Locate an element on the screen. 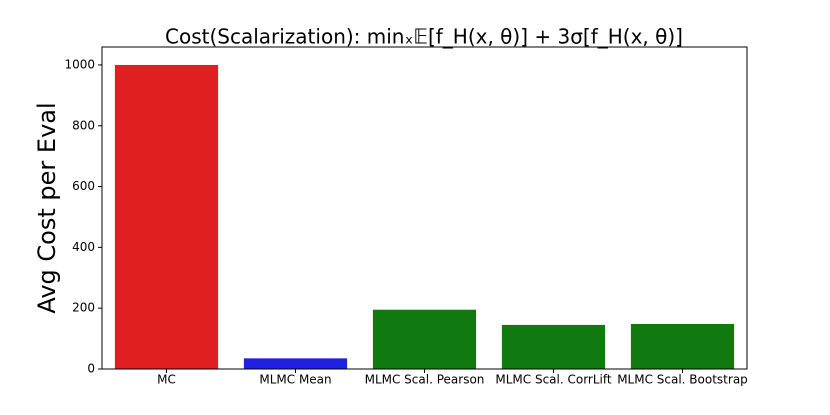  x-tick-label: MLMC Scal. CorrLift is located at coordinates (553, 380).